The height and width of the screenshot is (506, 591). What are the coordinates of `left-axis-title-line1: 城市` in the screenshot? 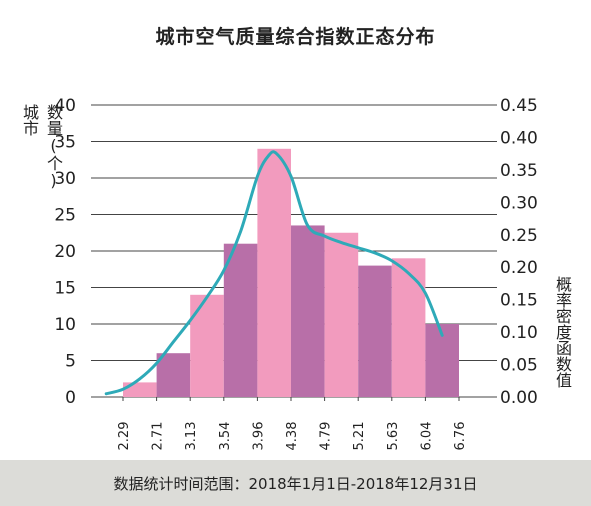 It's located at (29, 120).